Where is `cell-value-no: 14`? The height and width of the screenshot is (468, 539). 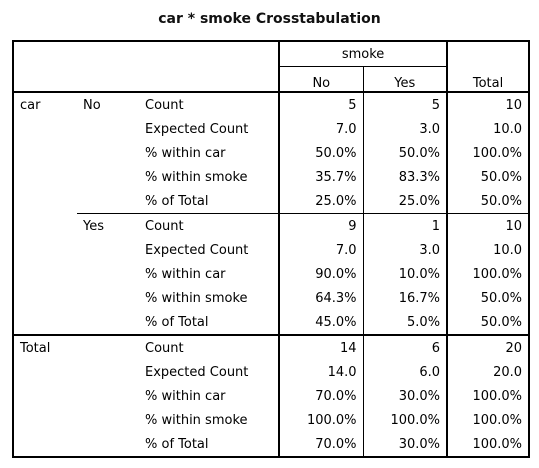
cell-value-no: 14 is located at coordinates (321, 347).